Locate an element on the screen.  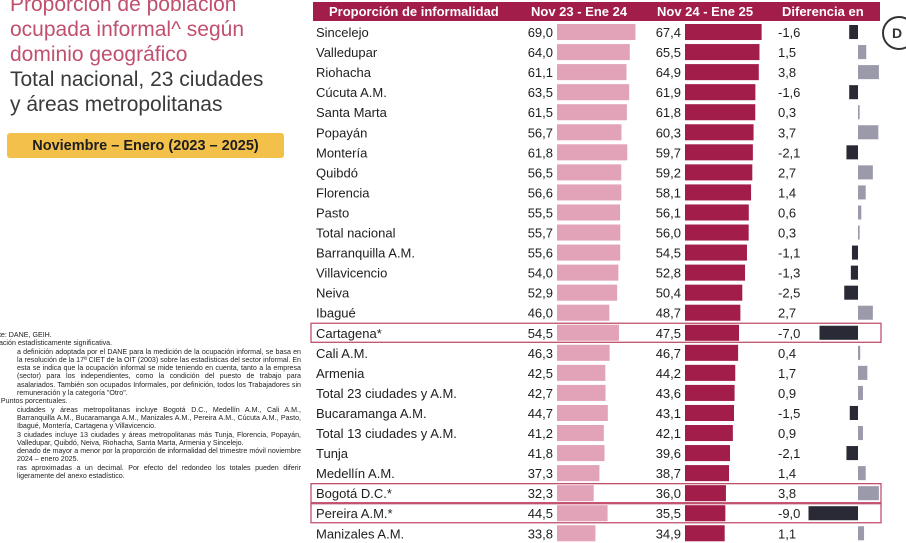
value-label-series-2: 65,5 is located at coordinates (668, 52).